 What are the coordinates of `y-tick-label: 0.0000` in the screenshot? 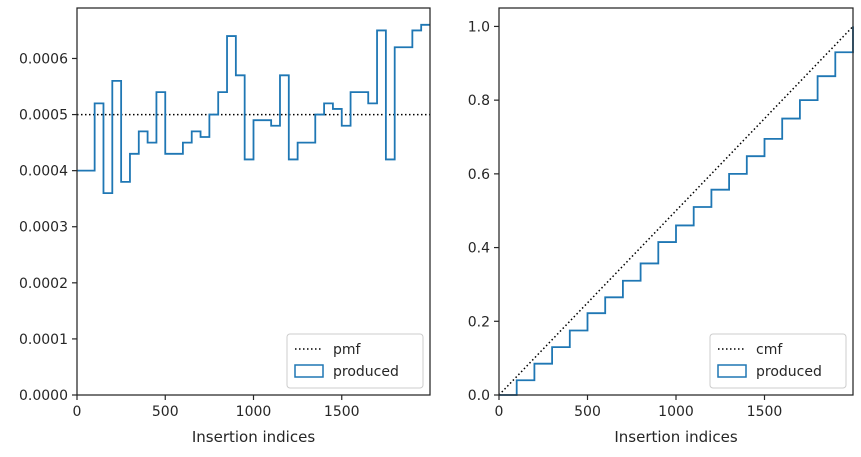 It's located at (43, 396).